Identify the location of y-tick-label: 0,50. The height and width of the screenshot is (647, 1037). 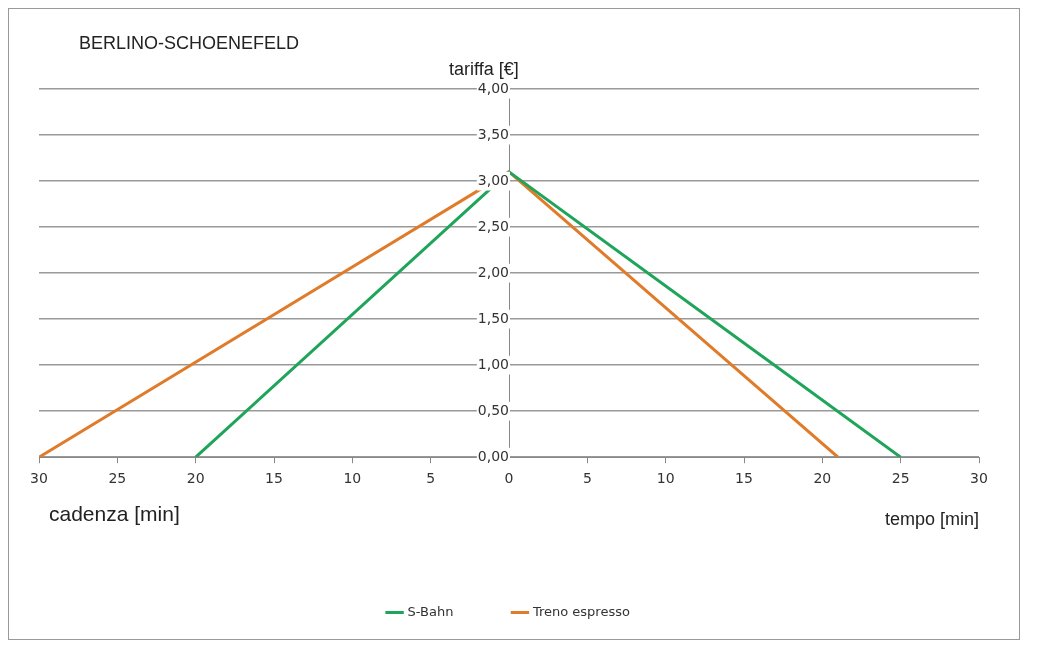
(493, 409).